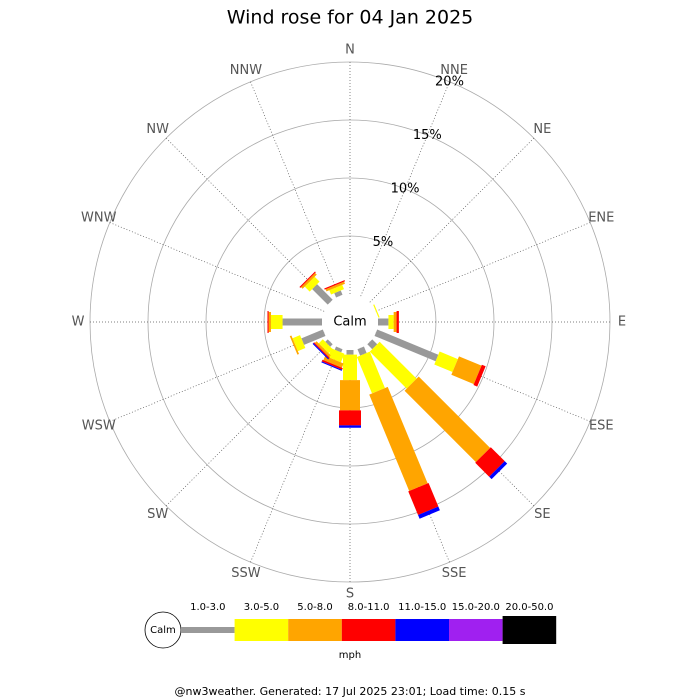  Describe the element at coordinates (157, 514) in the screenshot. I see `direction-label: SW` at that location.